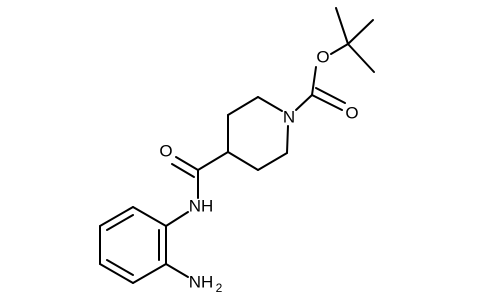 The image size is (484, 300). Describe the element at coordinates (289, 116) in the screenshot. I see `atom-label: N` at that location.